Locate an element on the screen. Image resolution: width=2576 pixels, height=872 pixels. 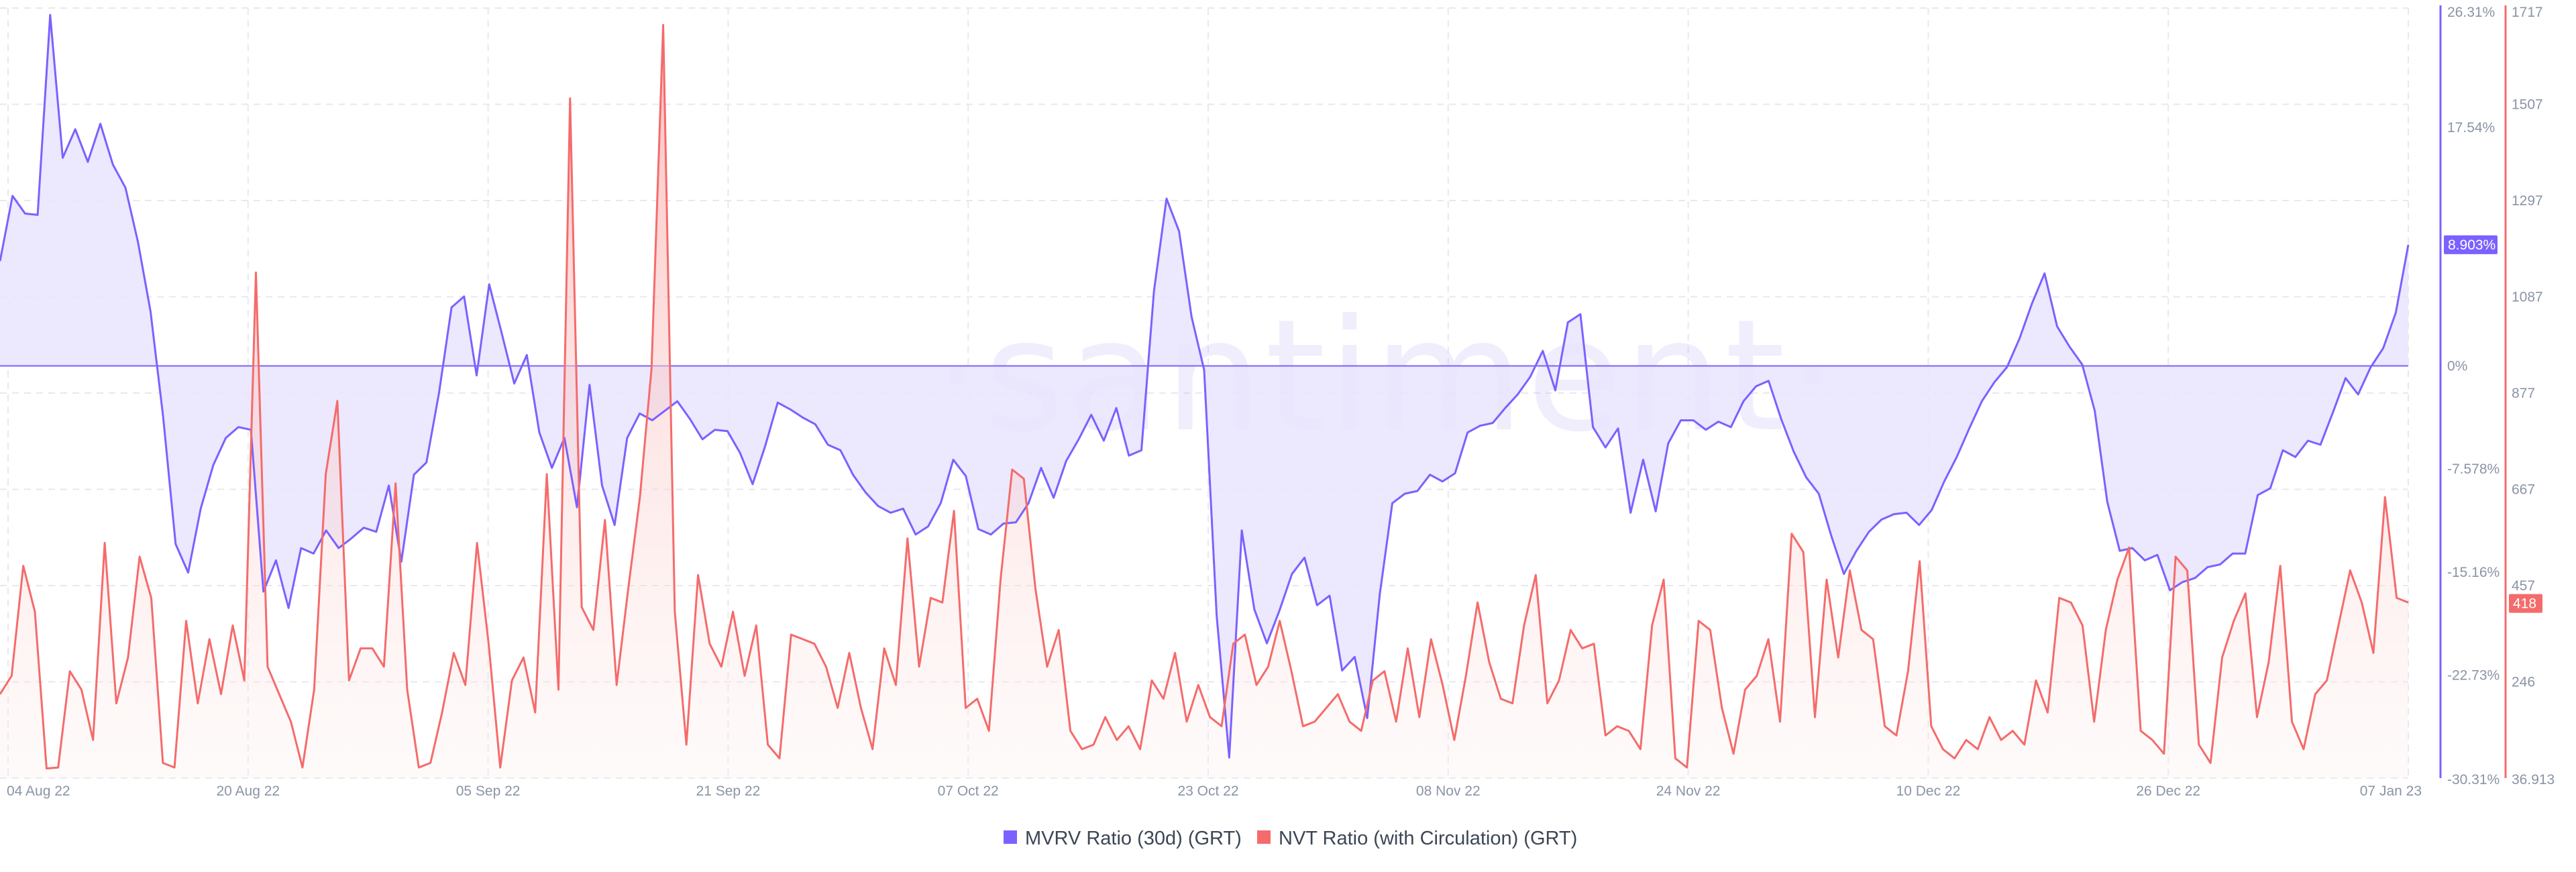
right-tick-label: 1717 is located at coordinates (2527, 12).